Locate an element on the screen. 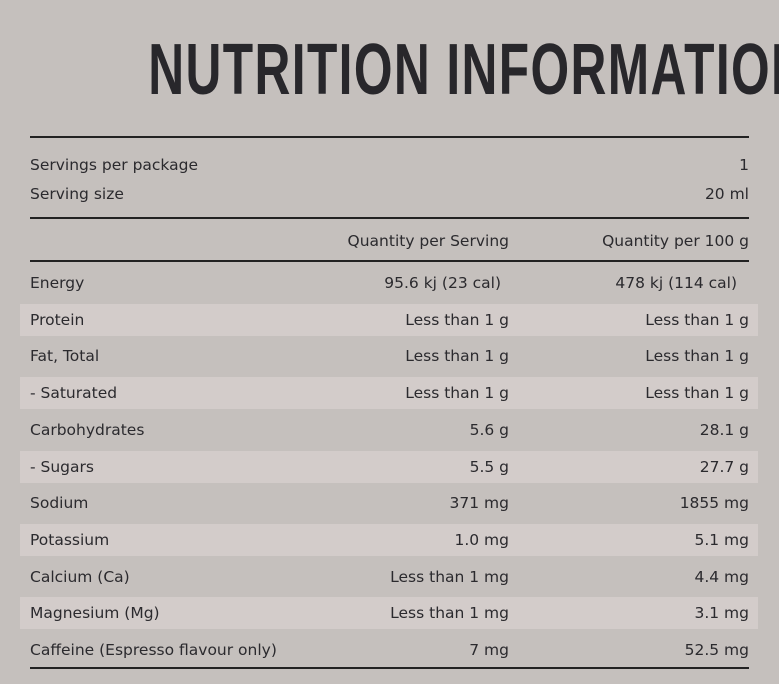 The height and width of the screenshot is (684, 779). nutrient-name: Protein is located at coordinates (57, 319).